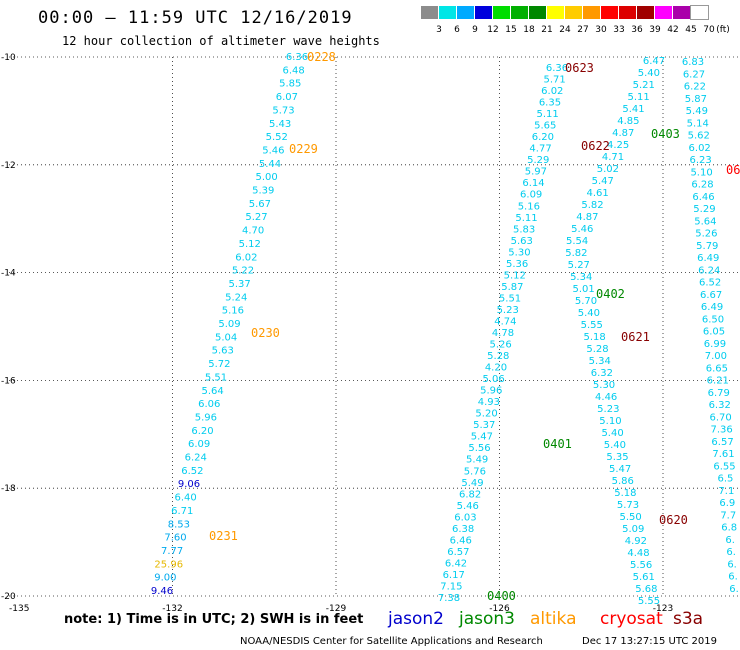 The height and width of the screenshot is (650, 740). Describe the element at coordinates (550, 103) in the screenshot. I see `wave-height-label: 6.35` at that location.